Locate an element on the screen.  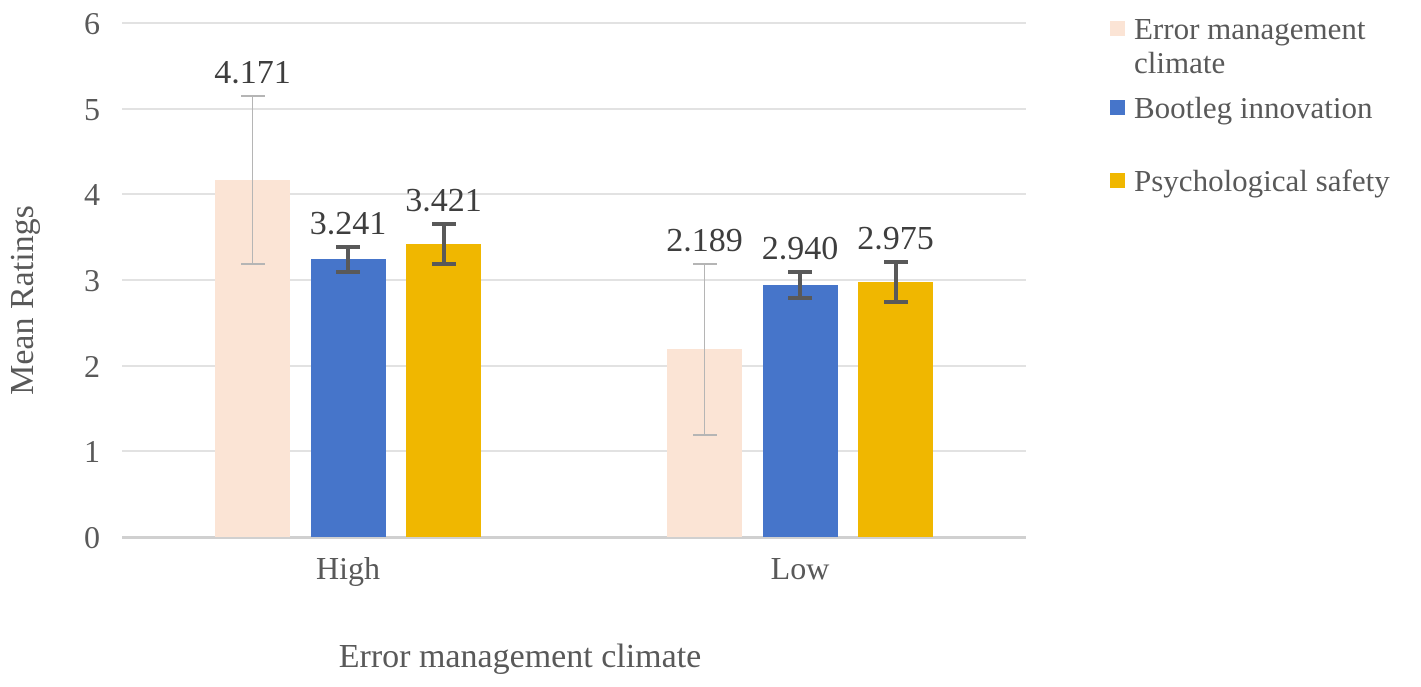
data-label: 4.171 is located at coordinates (252, 72).